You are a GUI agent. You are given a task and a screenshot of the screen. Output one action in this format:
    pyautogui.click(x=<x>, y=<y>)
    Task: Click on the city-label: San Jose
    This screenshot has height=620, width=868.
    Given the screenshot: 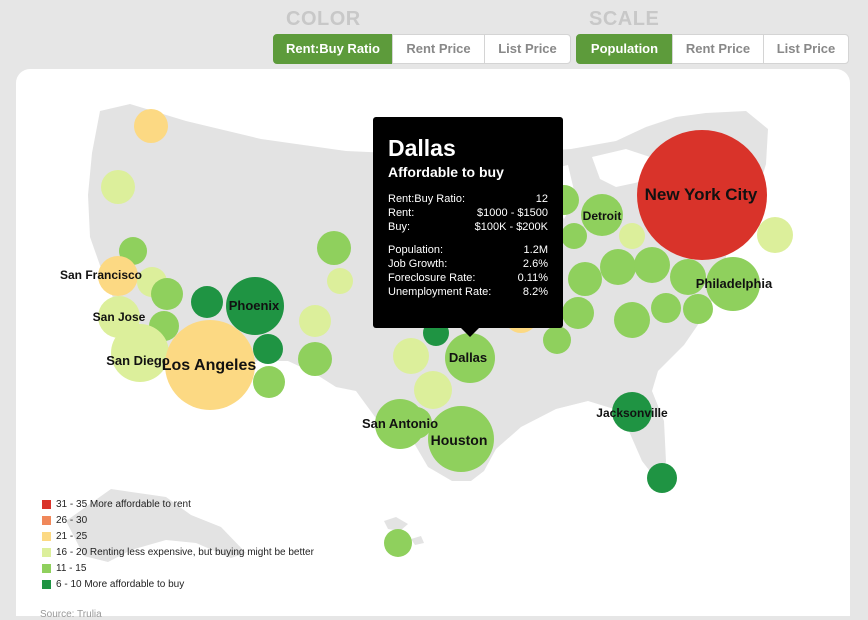 What is the action you would take?
    pyautogui.click(x=119, y=317)
    